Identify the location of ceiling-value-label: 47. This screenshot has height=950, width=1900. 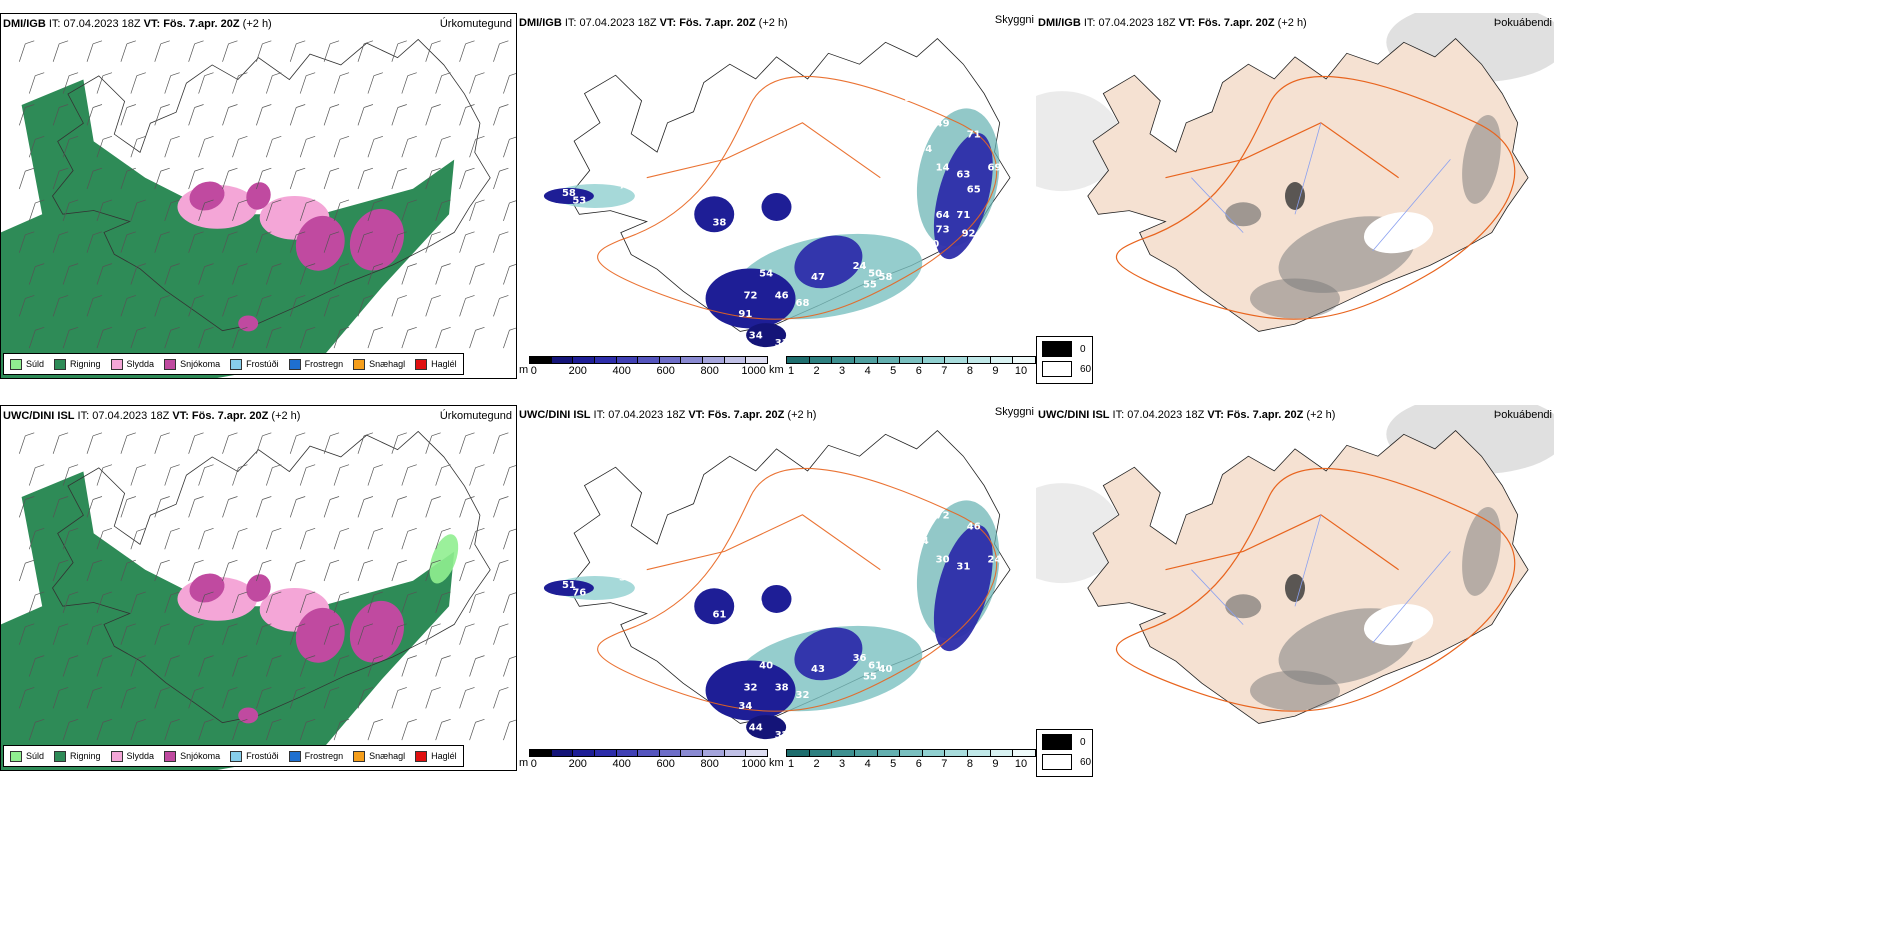
(818, 277).